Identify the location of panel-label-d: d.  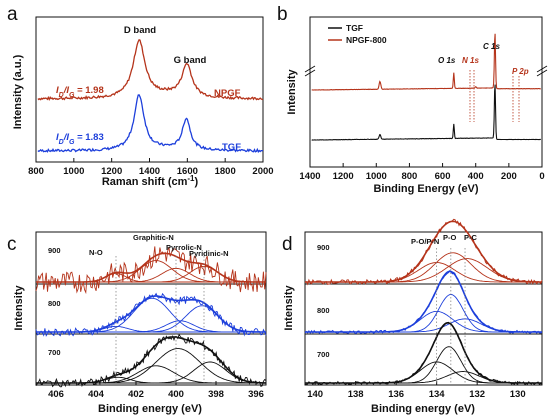
(287, 244).